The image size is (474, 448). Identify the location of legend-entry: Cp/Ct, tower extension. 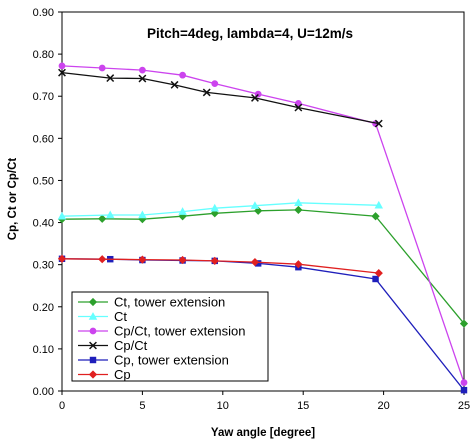
(162, 331).